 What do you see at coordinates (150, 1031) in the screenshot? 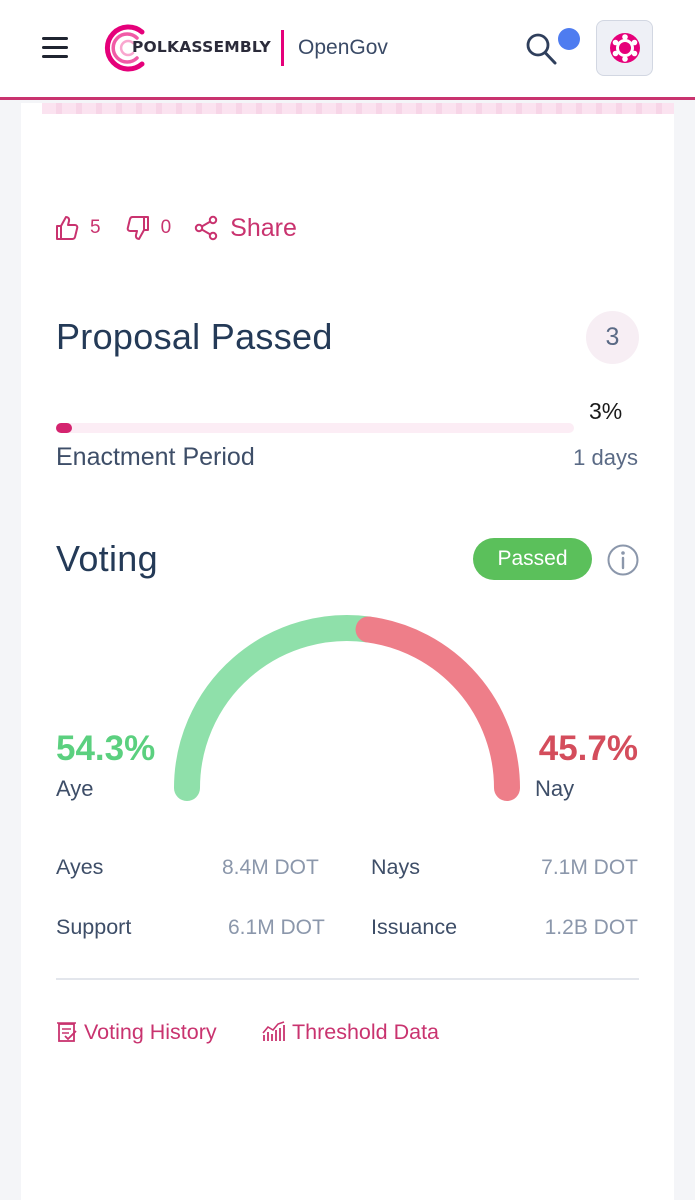
I see `voting-history-label: Voting History` at bounding box center [150, 1031].